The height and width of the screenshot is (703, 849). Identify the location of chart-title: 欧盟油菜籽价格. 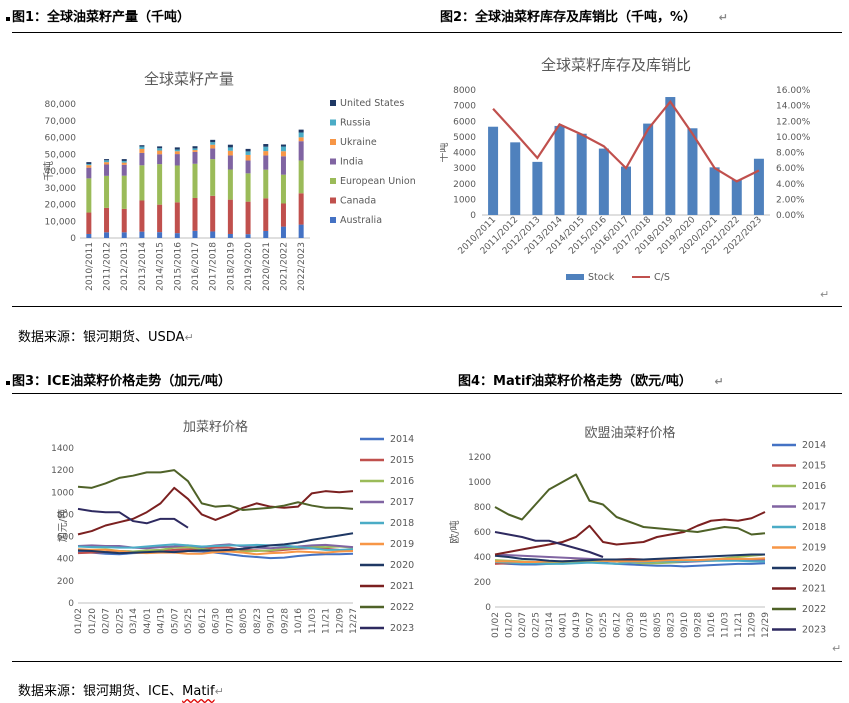
(629, 433).